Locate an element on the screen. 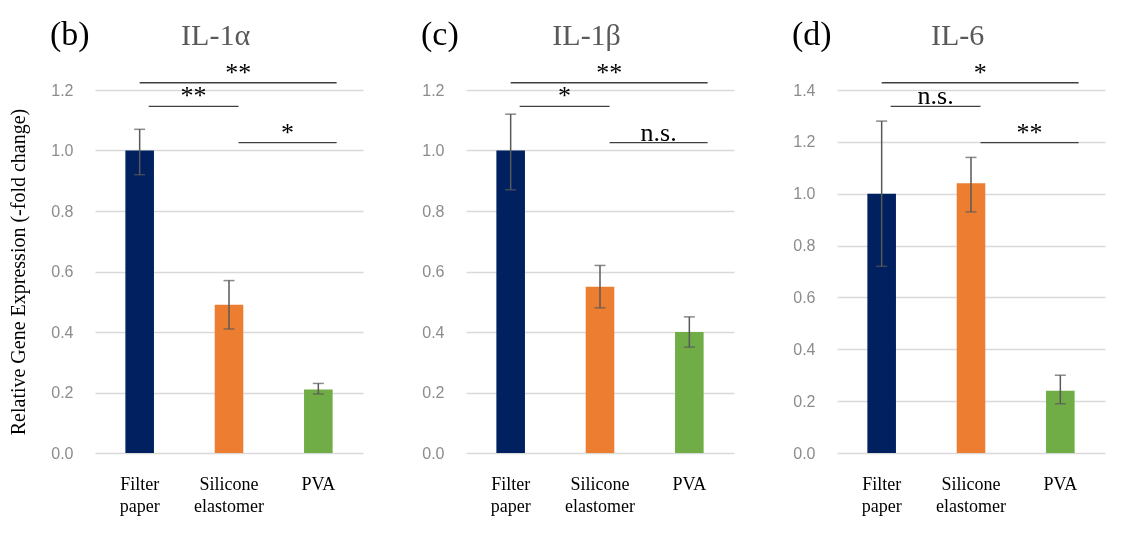 The width and height of the screenshot is (1122, 538). text: (b) is located at coordinates (70, 34).